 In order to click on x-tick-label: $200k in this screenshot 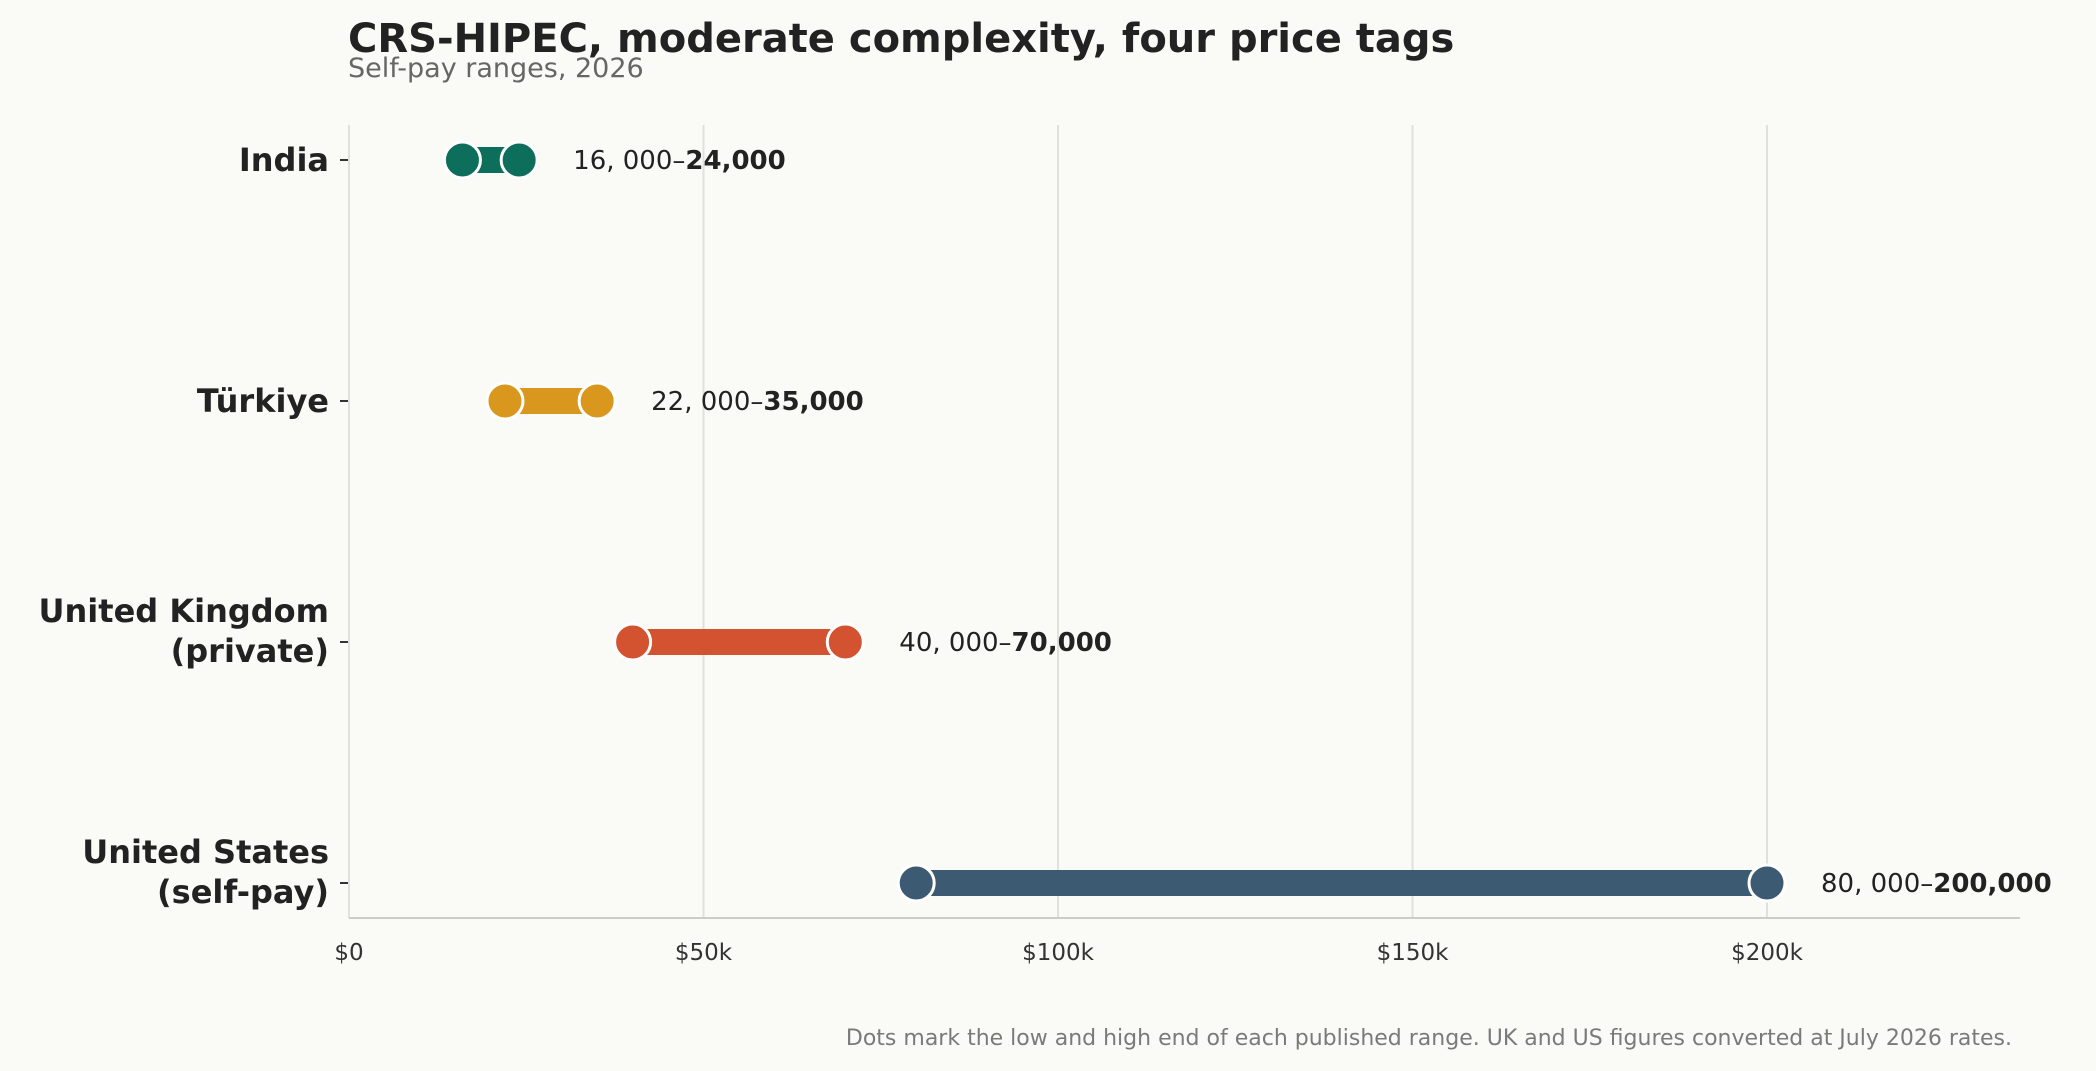, I will do `click(1767, 953)`.